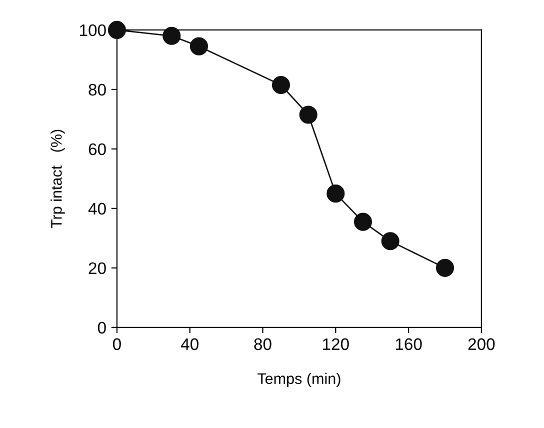  Describe the element at coordinates (57, 179) in the screenshot. I see `y-axis-title: Trp intact (%)` at that location.